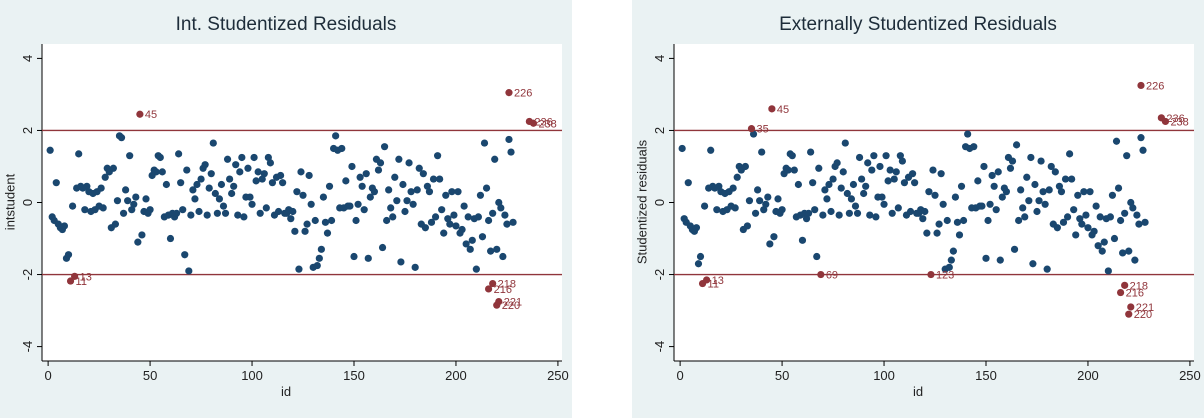  What do you see at coordinates (27, 58) in the screenshot?
I see `y-tick-label: 4` at bounding box center [27, 58].